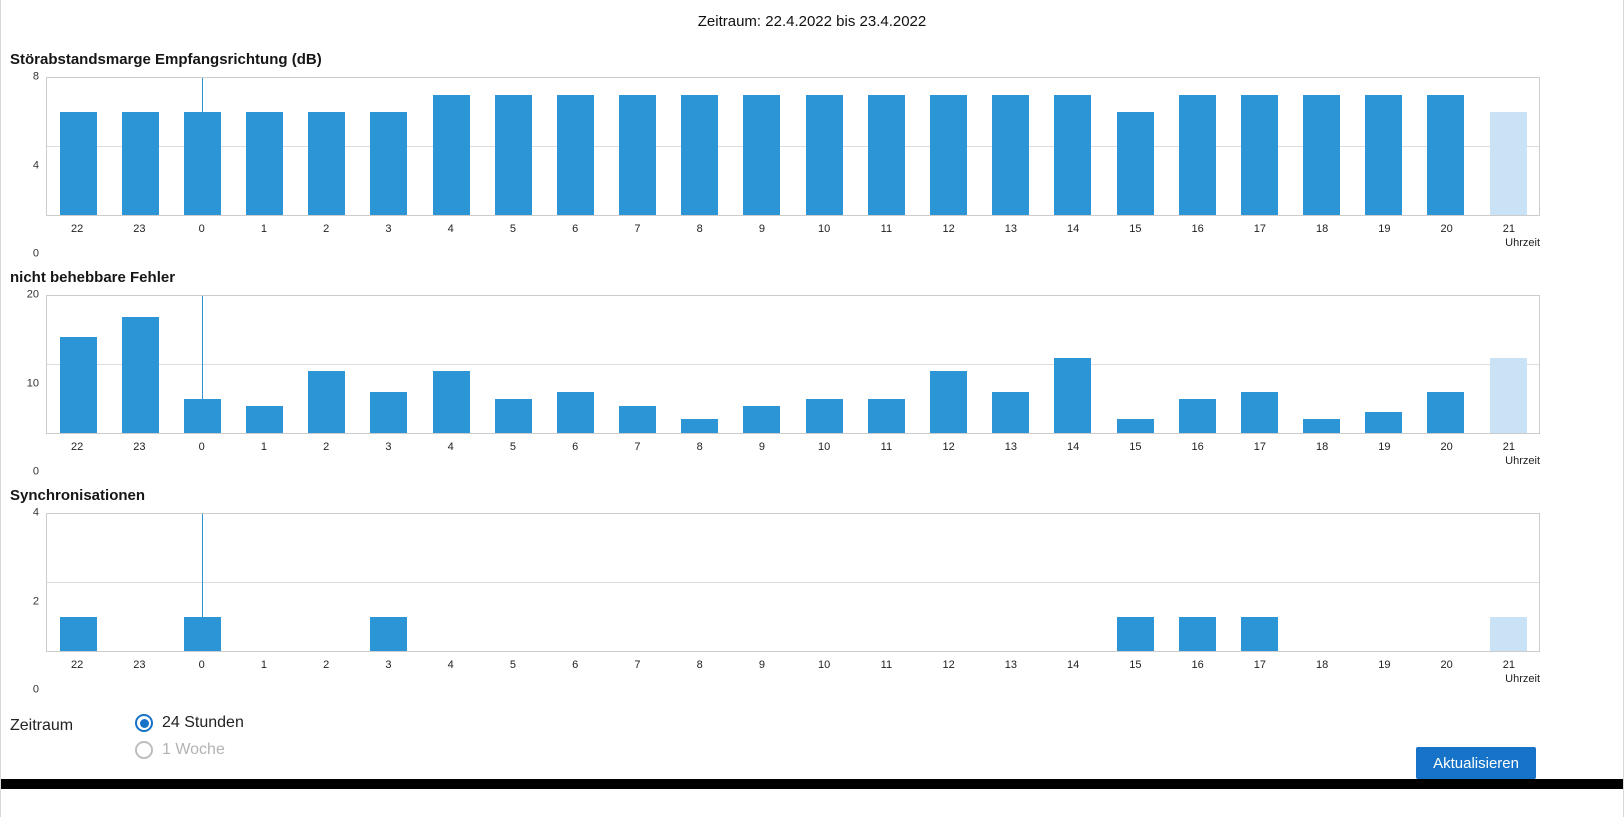 This screenshot has height=817, width=1624. I want to click on x-tick-label: 23, so click(139, 447).